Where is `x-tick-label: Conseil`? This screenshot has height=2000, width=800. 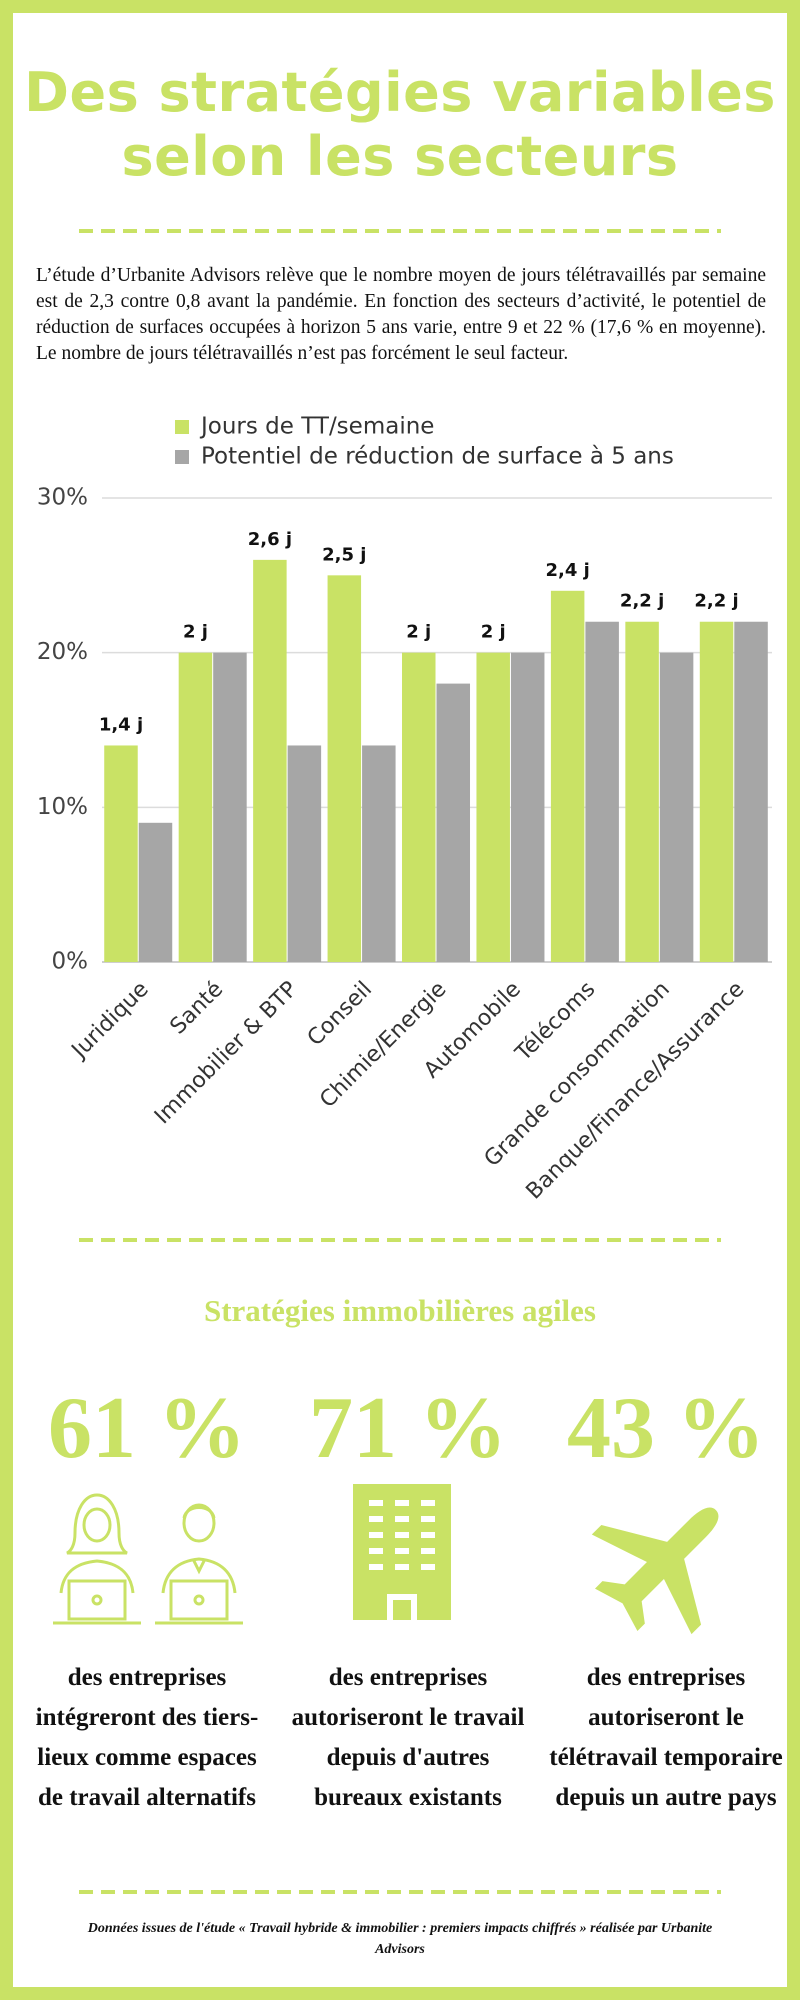 x-tick-label: Conseil is located at coordinates (340, 1014).